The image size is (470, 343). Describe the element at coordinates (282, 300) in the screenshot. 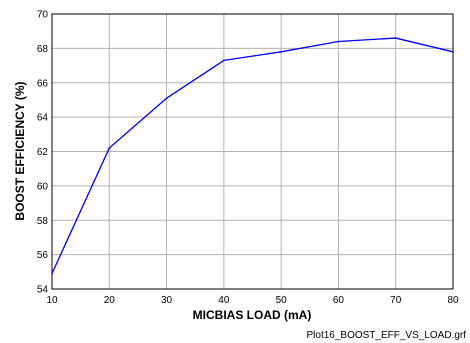

I see `x-tick-label-50: 50` at that location.